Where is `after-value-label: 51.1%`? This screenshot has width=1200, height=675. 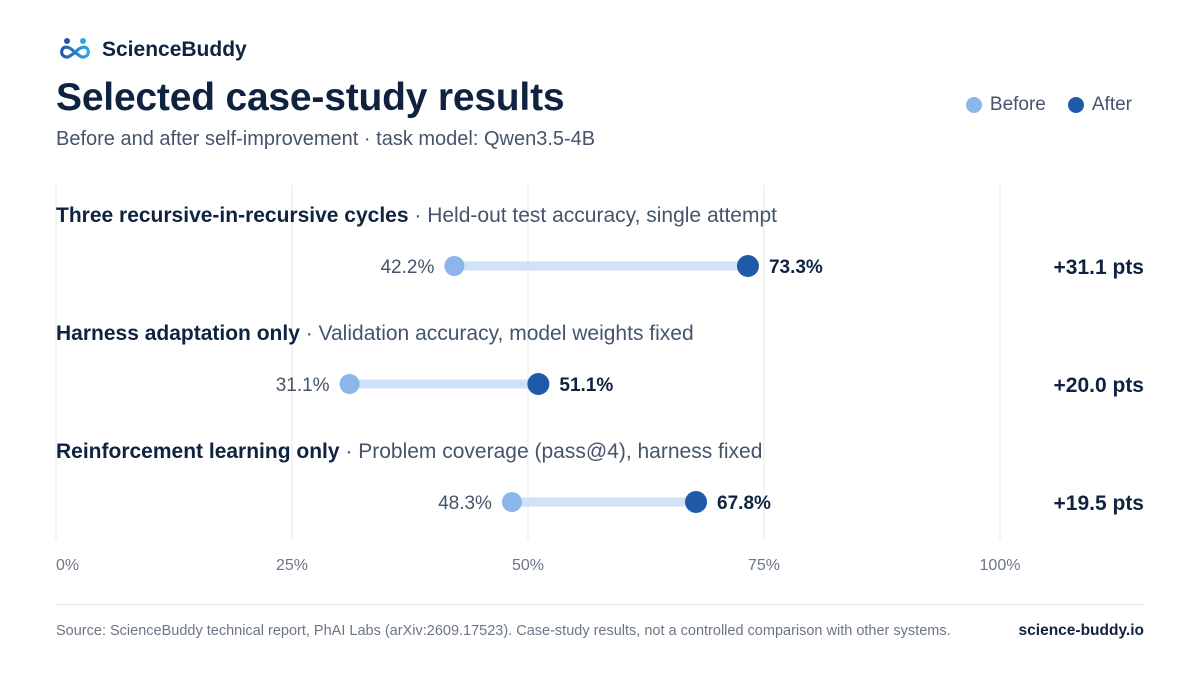 after-value-label: 51.1% is located at coordinates (586, 385).